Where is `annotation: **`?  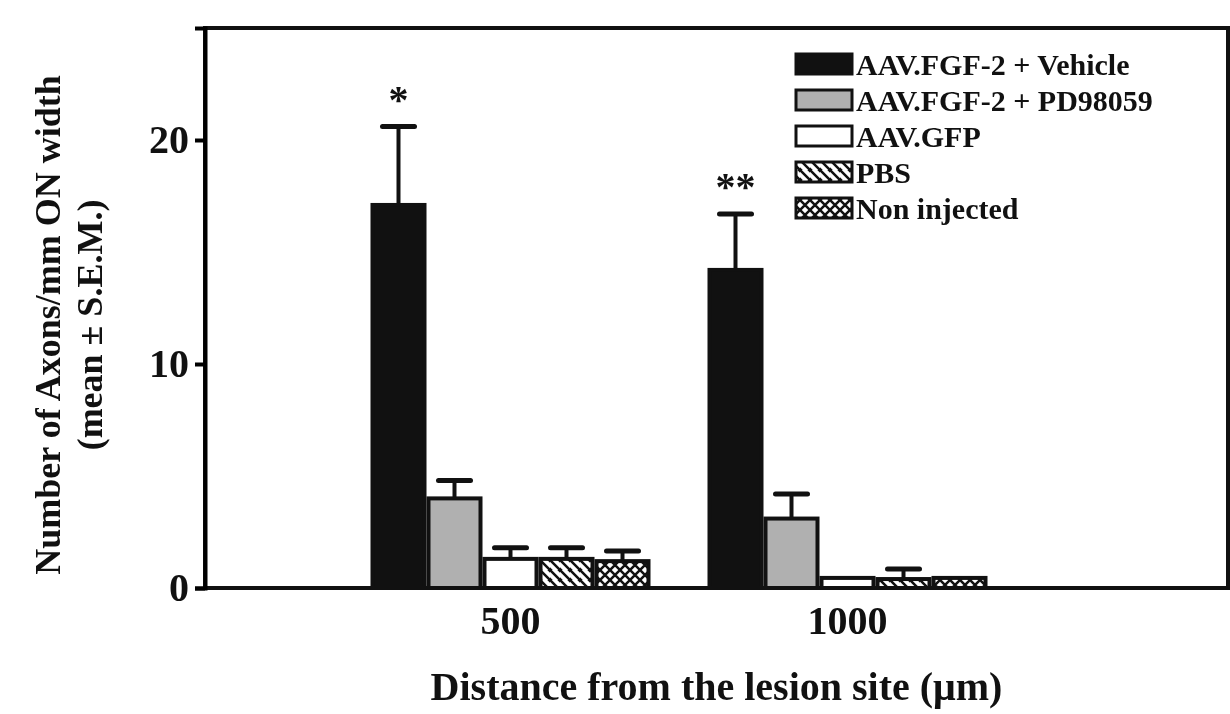 annotation: ** is located at coordinates (735, 186).